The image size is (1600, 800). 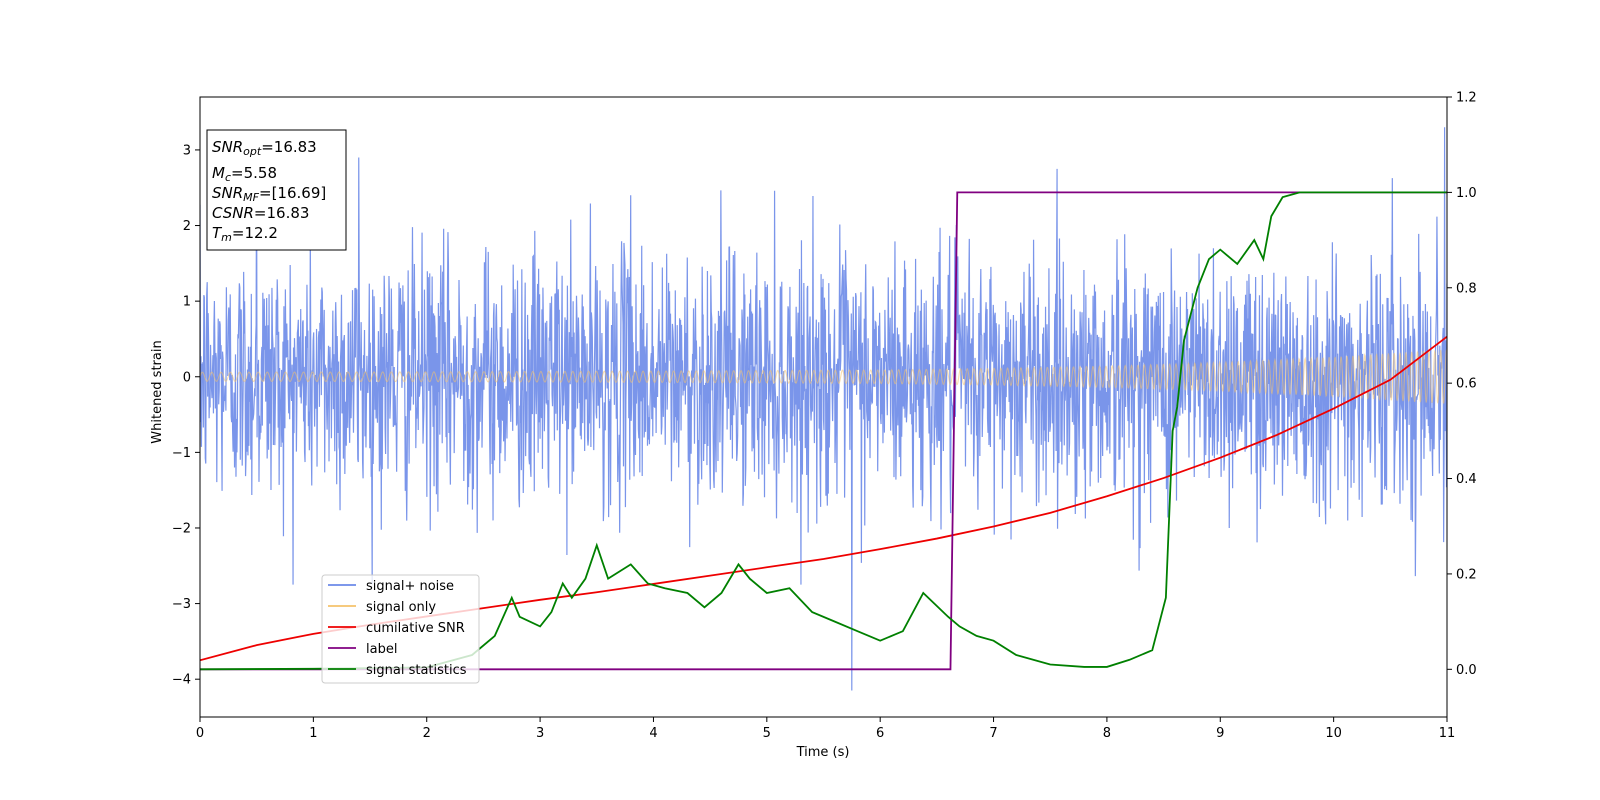 What do you see at coordinates (993, 733) in the screenshot?
I see `x-tick-label: 7` at bounding box center [993, 733].